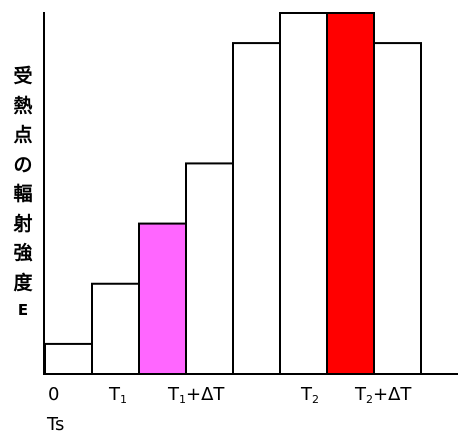 The height and width of the screenshot is (437, 461). I want to click on x-tick-label-t2: T2, so click(310, 395).